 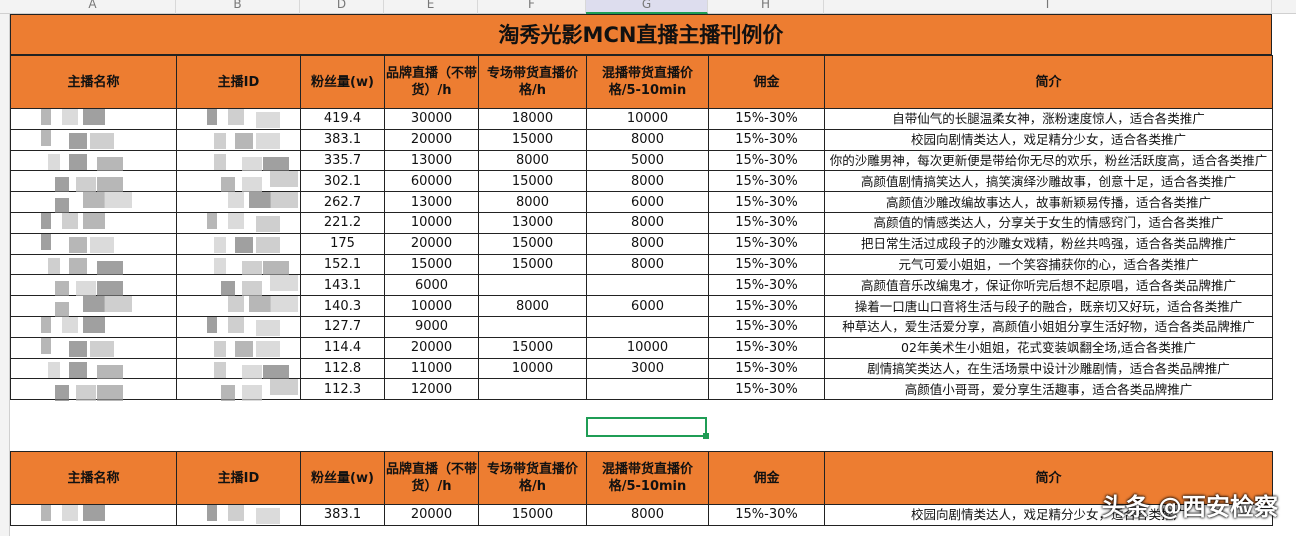 I want to click on cell: 383.1, so click(x=342, y=515).